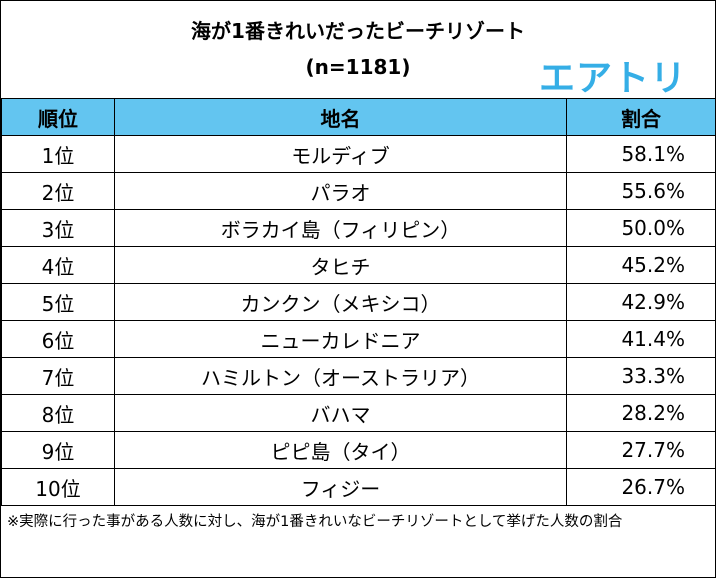  Describe the element at coordinates (58, 154) in the screenshot. I see `rank-cell: 1位` at that location.